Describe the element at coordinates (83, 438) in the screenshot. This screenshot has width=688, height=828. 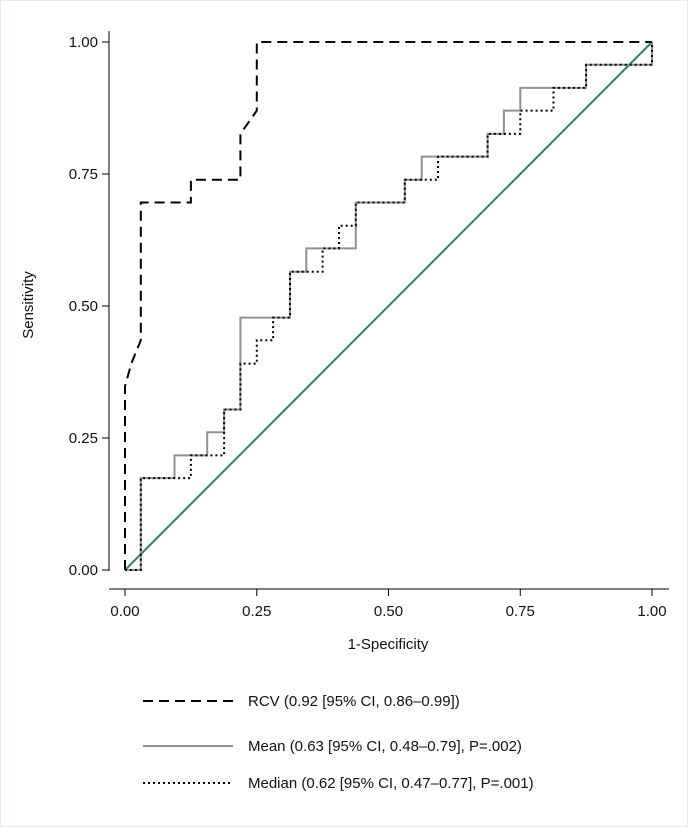
I see `y-tick-label: 0.25` at that location.